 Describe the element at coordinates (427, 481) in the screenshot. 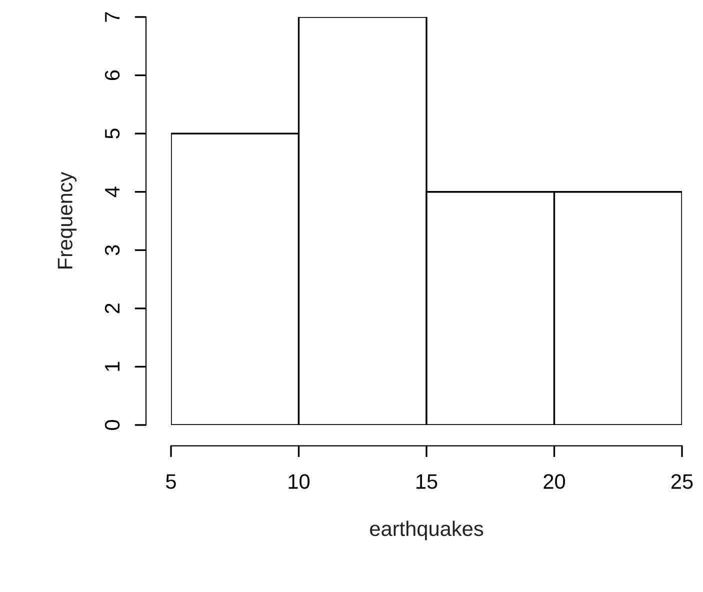

I see `x-tick-label: 15` at that location.